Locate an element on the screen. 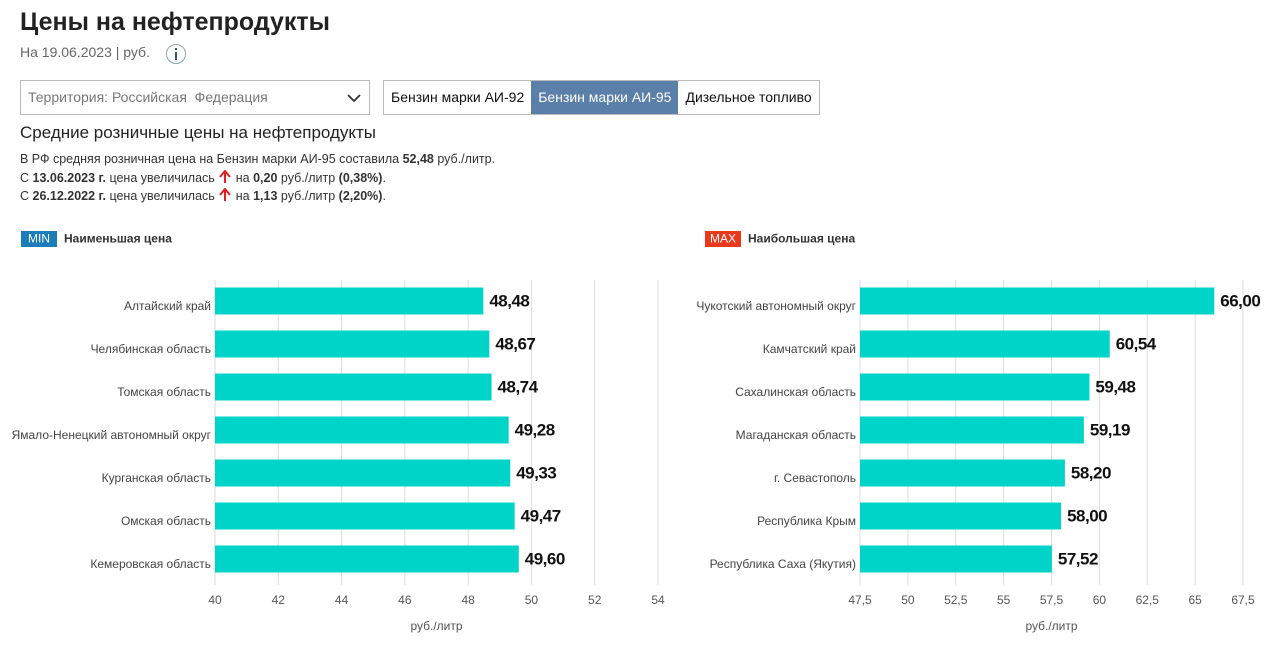 The width and height of the screenshot is (1269, 646). x-tick-label: 44 is located at coordinates (342, 600).